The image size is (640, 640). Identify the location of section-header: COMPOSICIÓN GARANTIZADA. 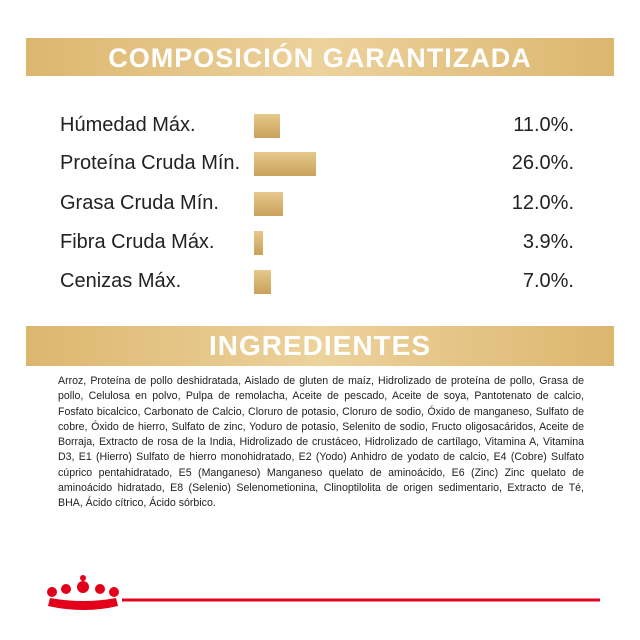
(320, 57).